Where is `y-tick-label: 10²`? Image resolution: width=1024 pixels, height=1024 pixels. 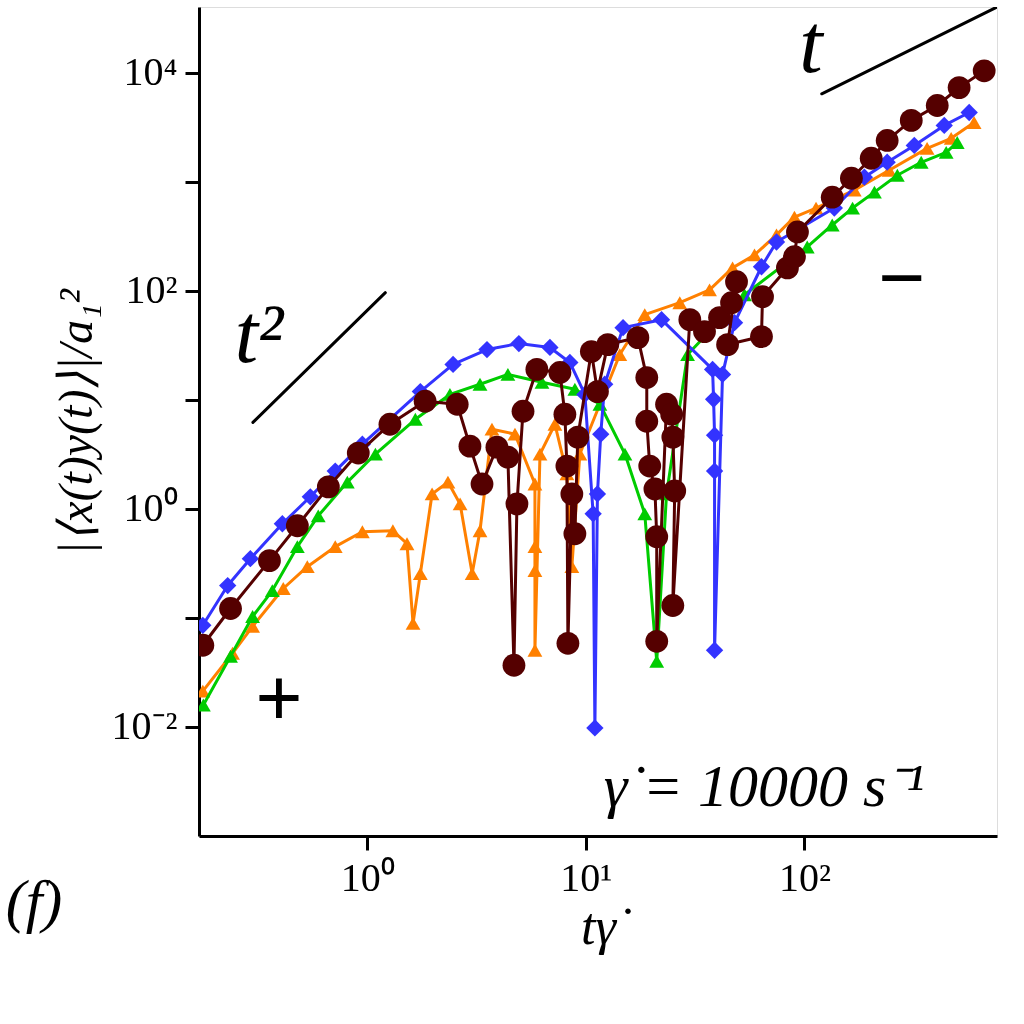 y-tick-label: 10² is located at coordinates (151, 290).